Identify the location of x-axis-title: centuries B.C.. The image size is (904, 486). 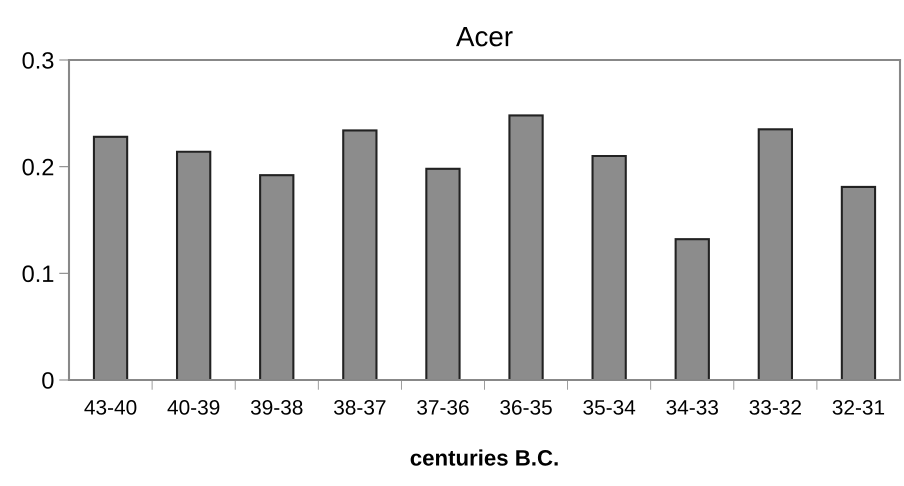
(484, 457).